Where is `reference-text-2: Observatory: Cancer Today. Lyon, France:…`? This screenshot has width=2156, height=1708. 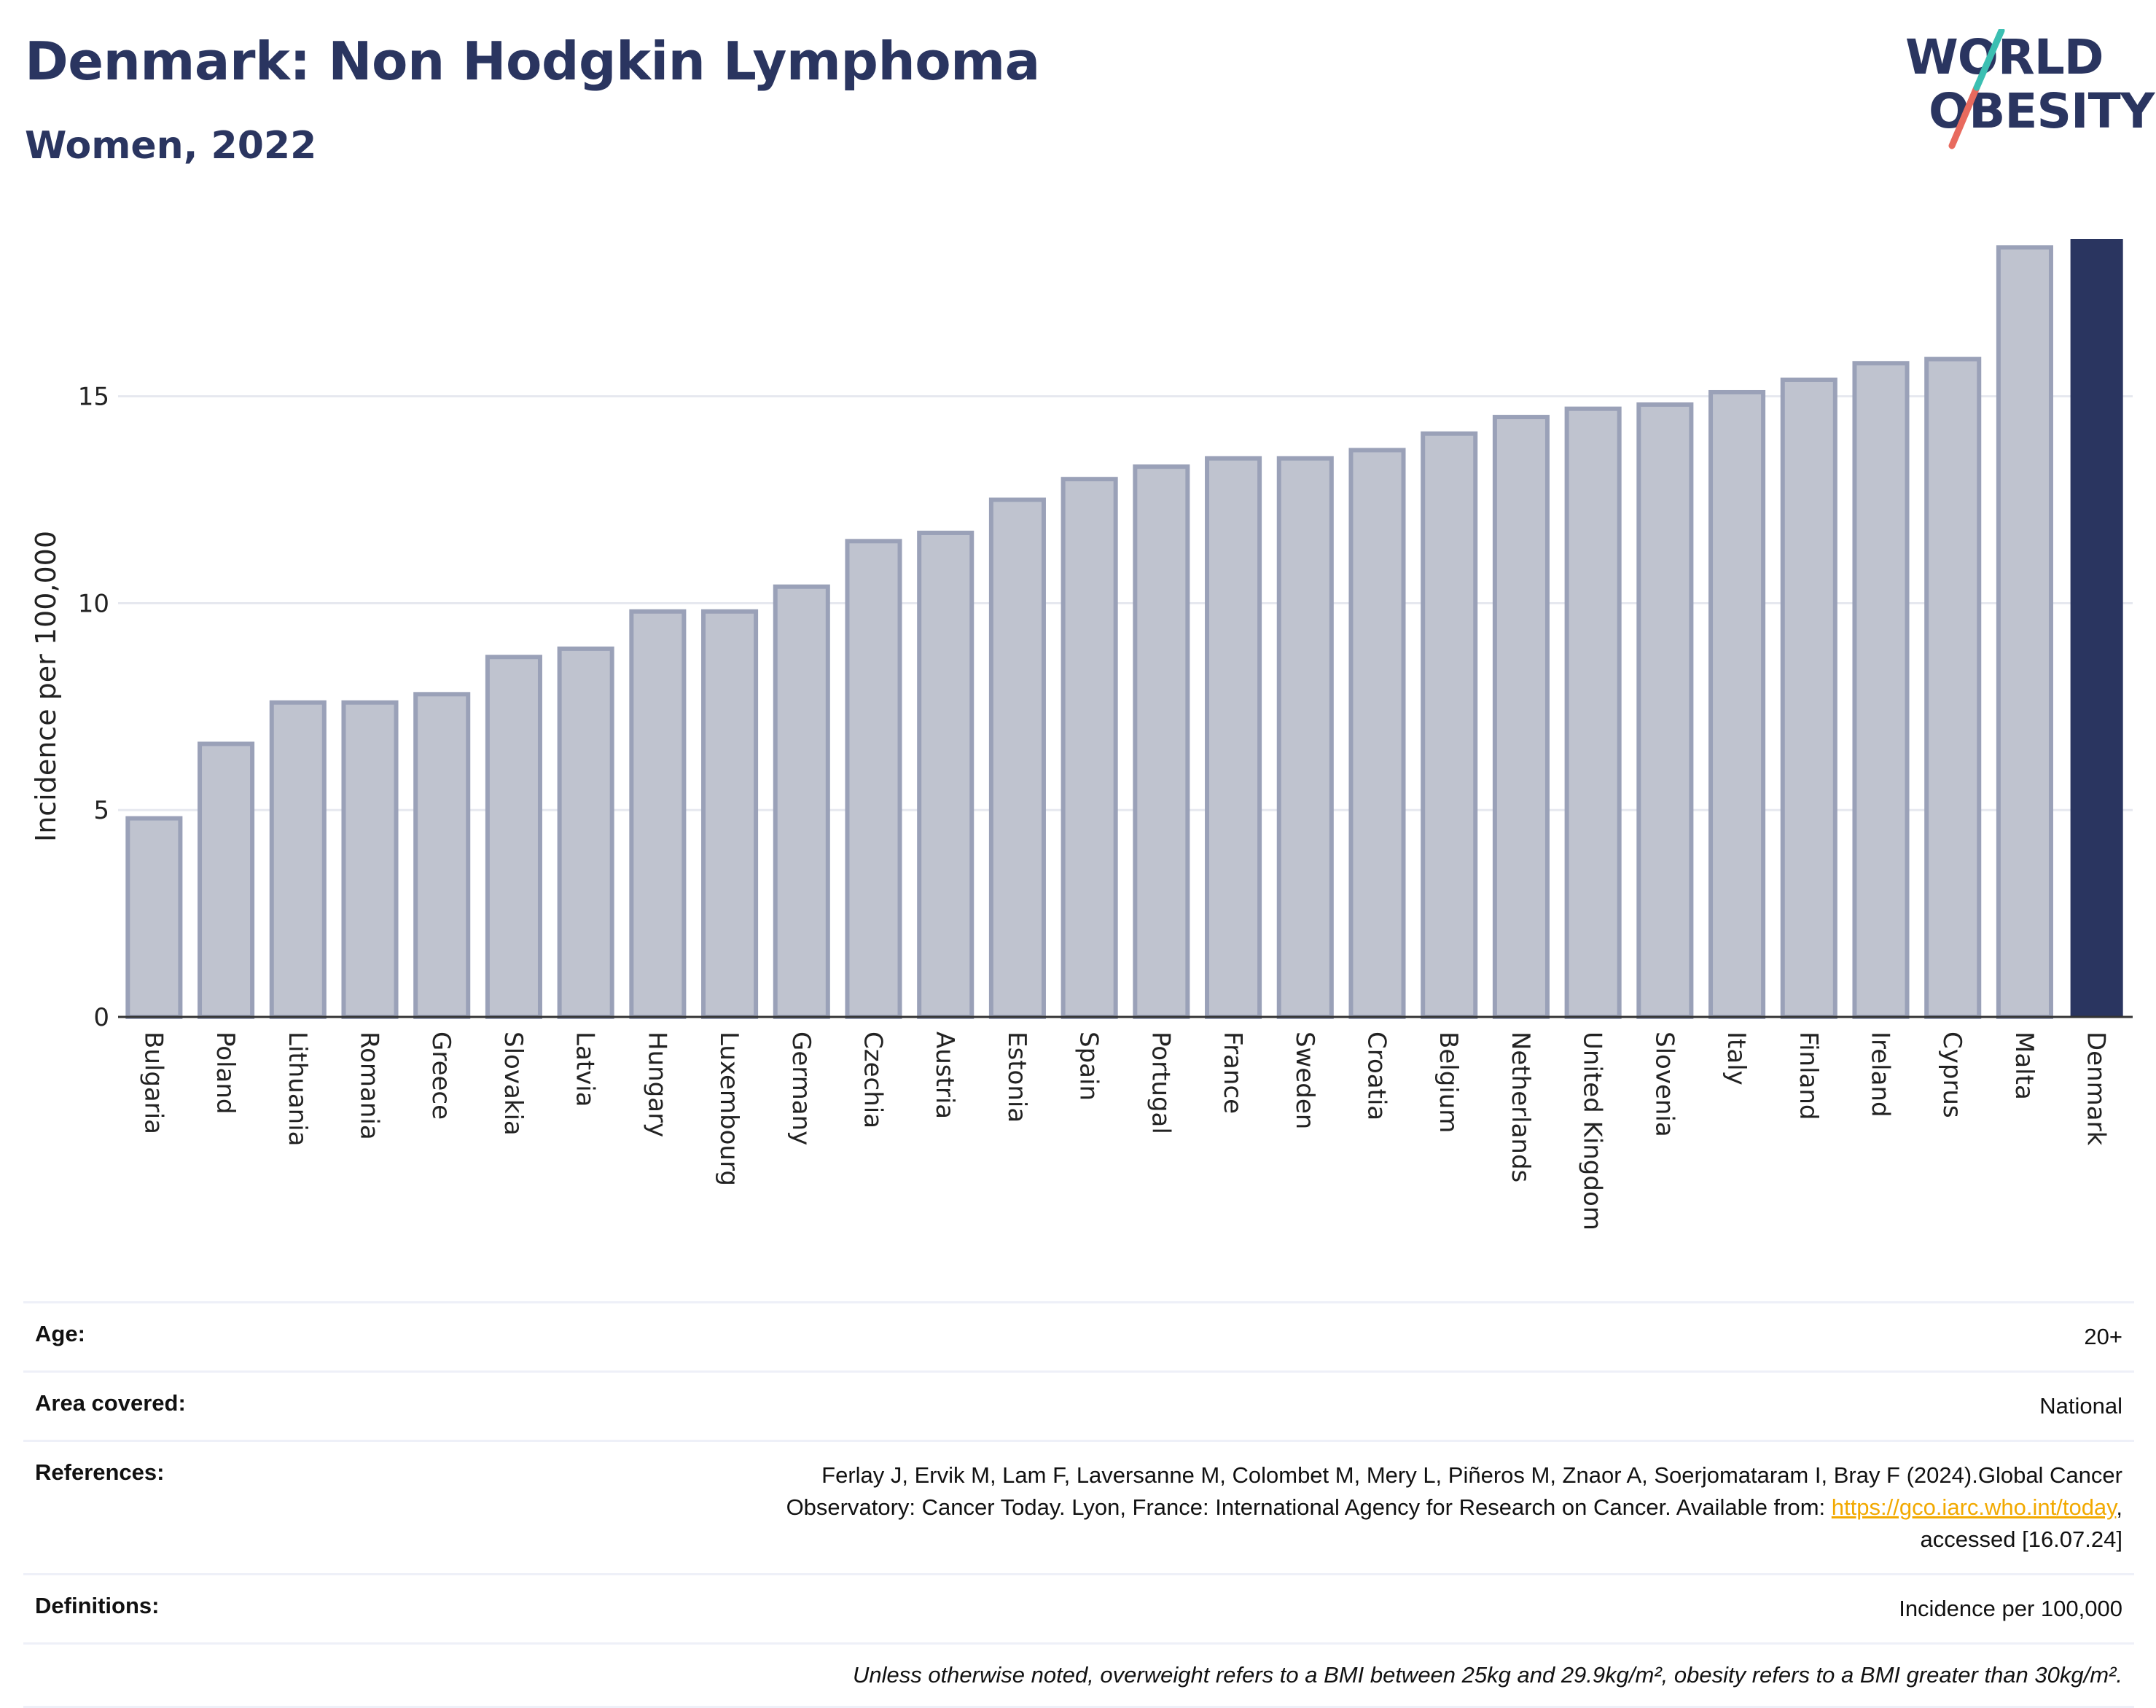 reference-text-2: Observatory: Cancer Today. Lyon, France:… is located at coordinates (1309, 1507).